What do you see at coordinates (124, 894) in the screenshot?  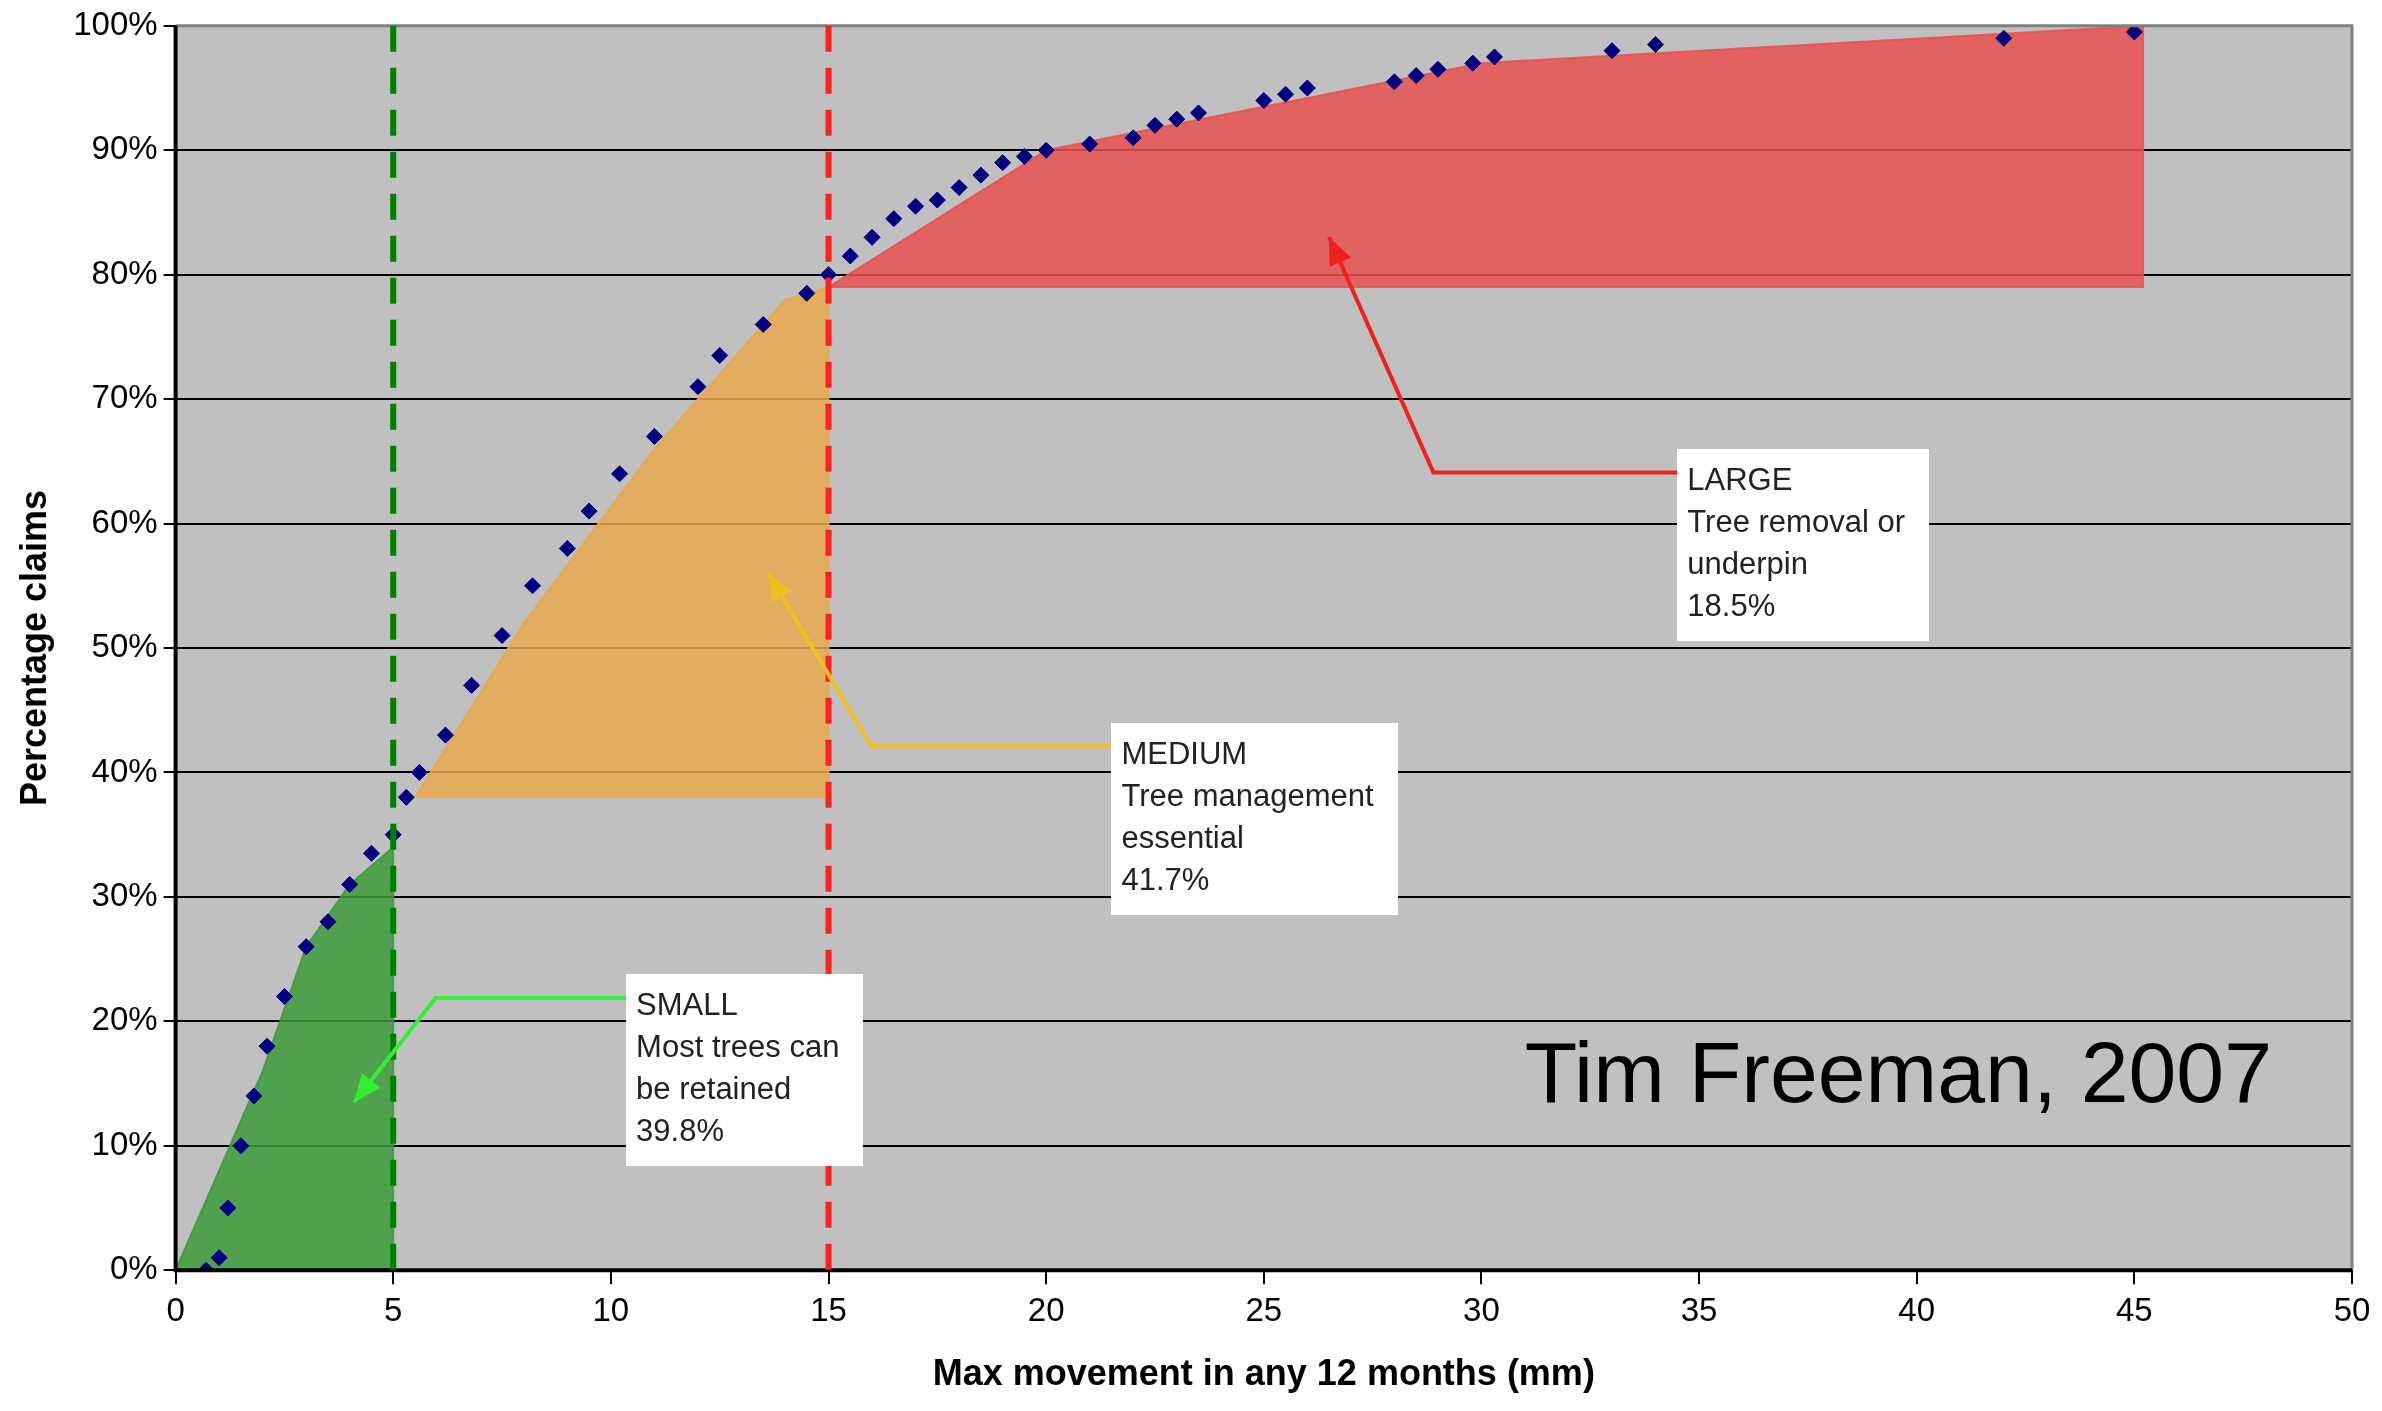 I see `y-tick-label: 30%` at bounding box center [124, 894].